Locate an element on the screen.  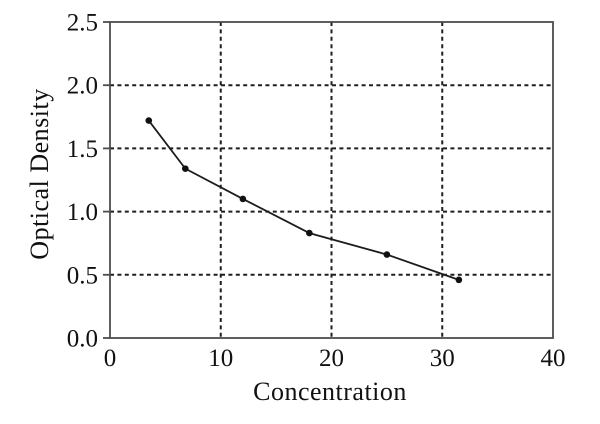
x-tick-label: 30 is located at coordinates (442, 358).